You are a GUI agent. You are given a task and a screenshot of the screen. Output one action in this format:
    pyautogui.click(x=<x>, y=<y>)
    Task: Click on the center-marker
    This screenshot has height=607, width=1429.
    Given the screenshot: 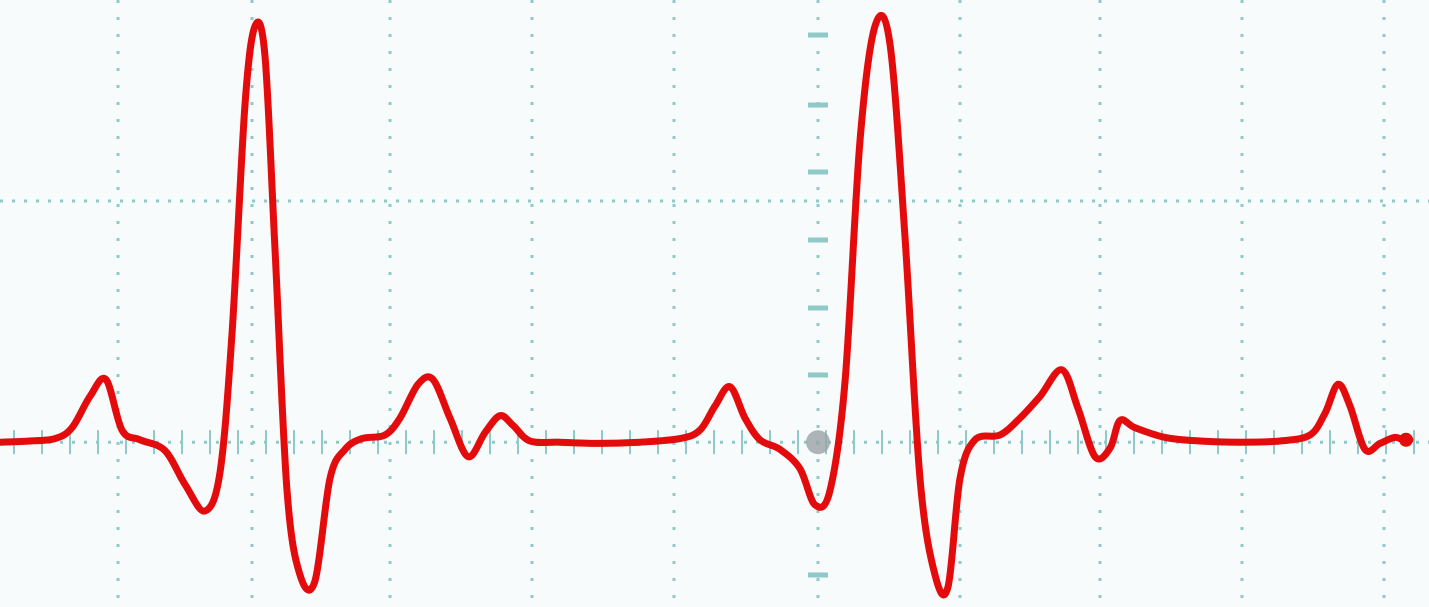 What is the action you would take?
    pyautogui.click(x=818, y=442)
    